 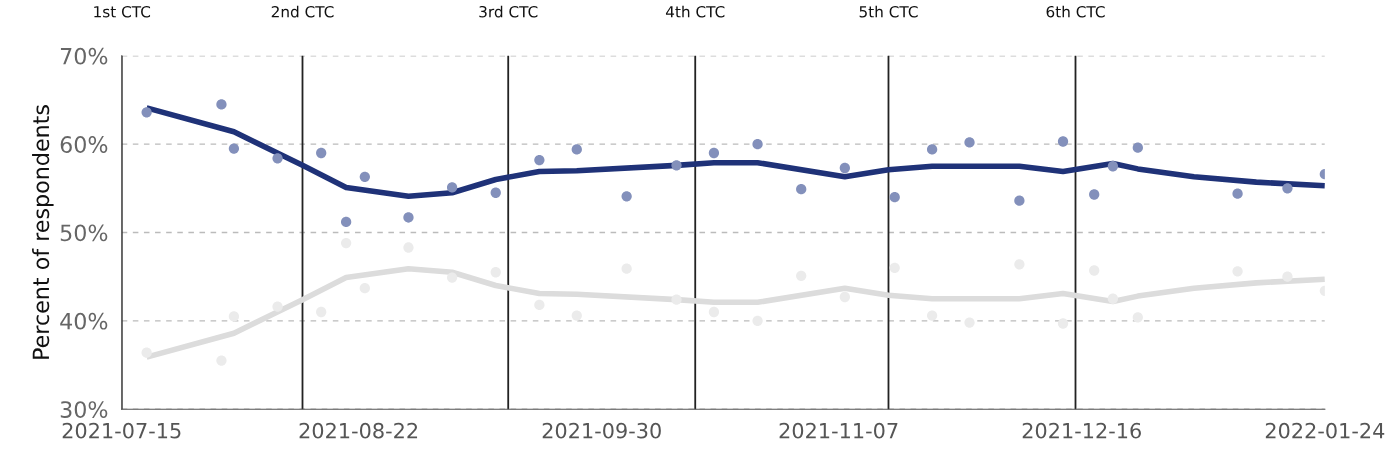 I want to click on y-tick-label: 30%, so click(x=84, y=409).